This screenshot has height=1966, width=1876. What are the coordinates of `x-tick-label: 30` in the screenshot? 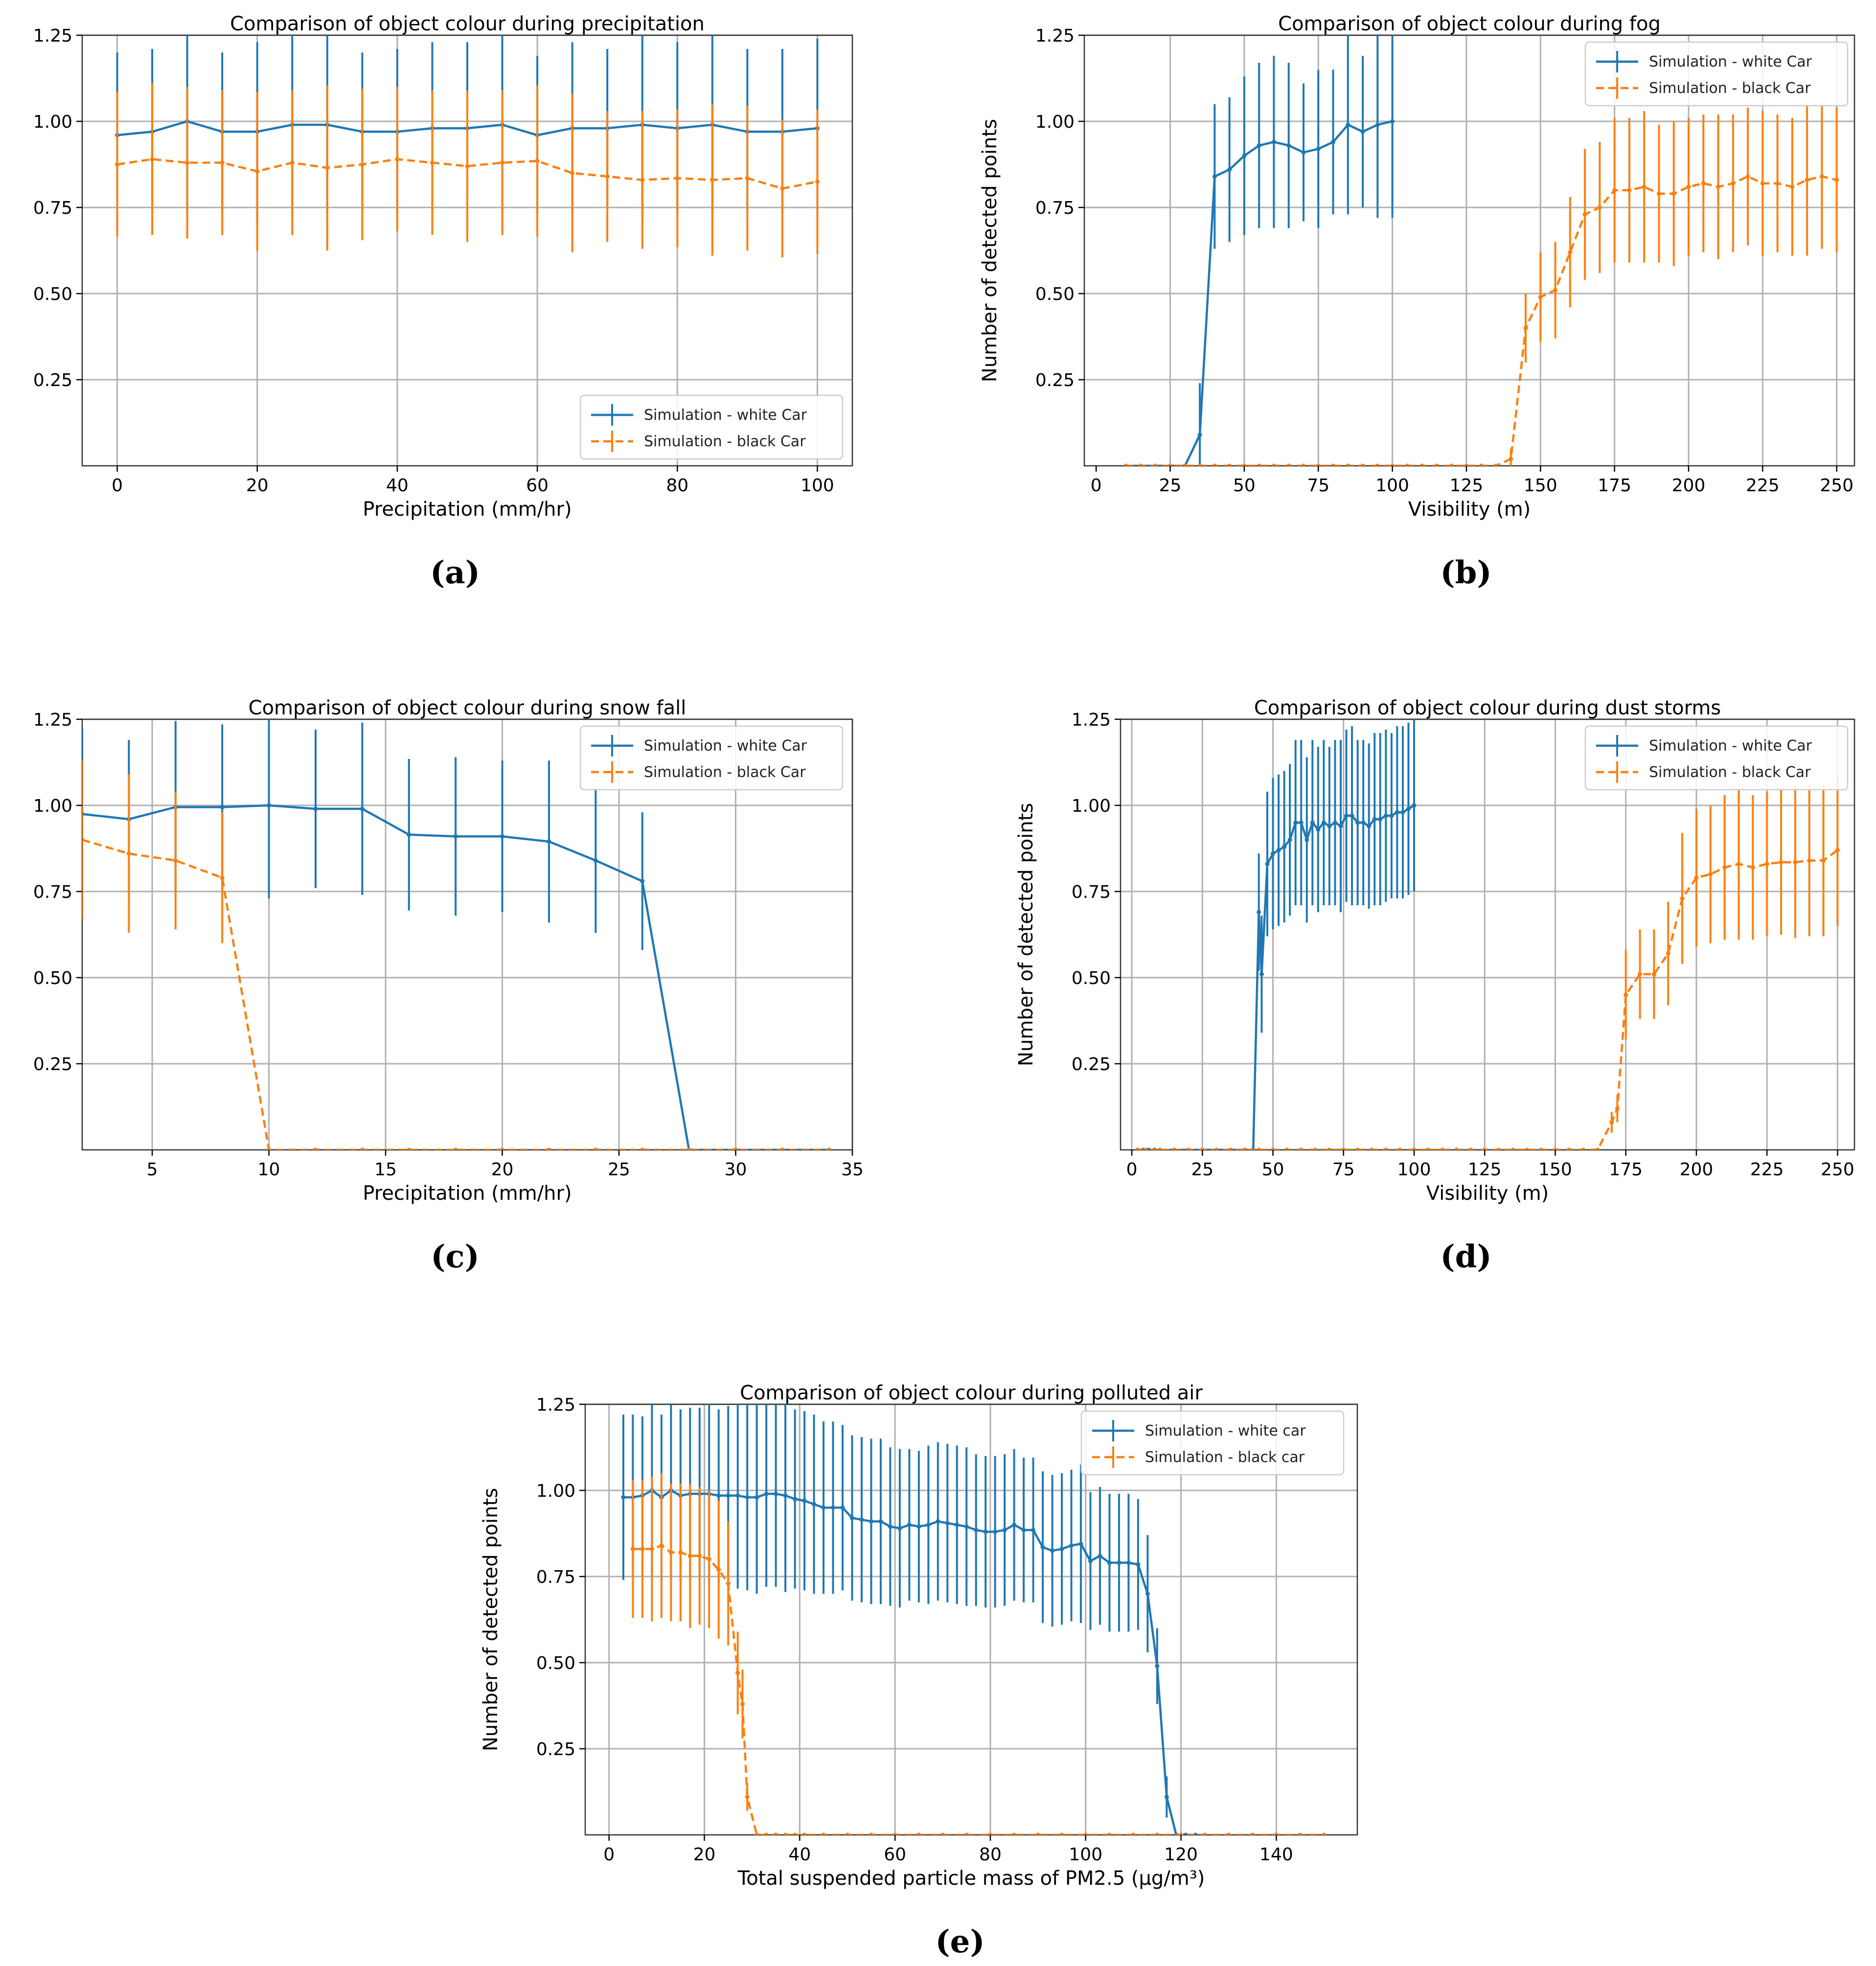 It's located at (736, 1170).